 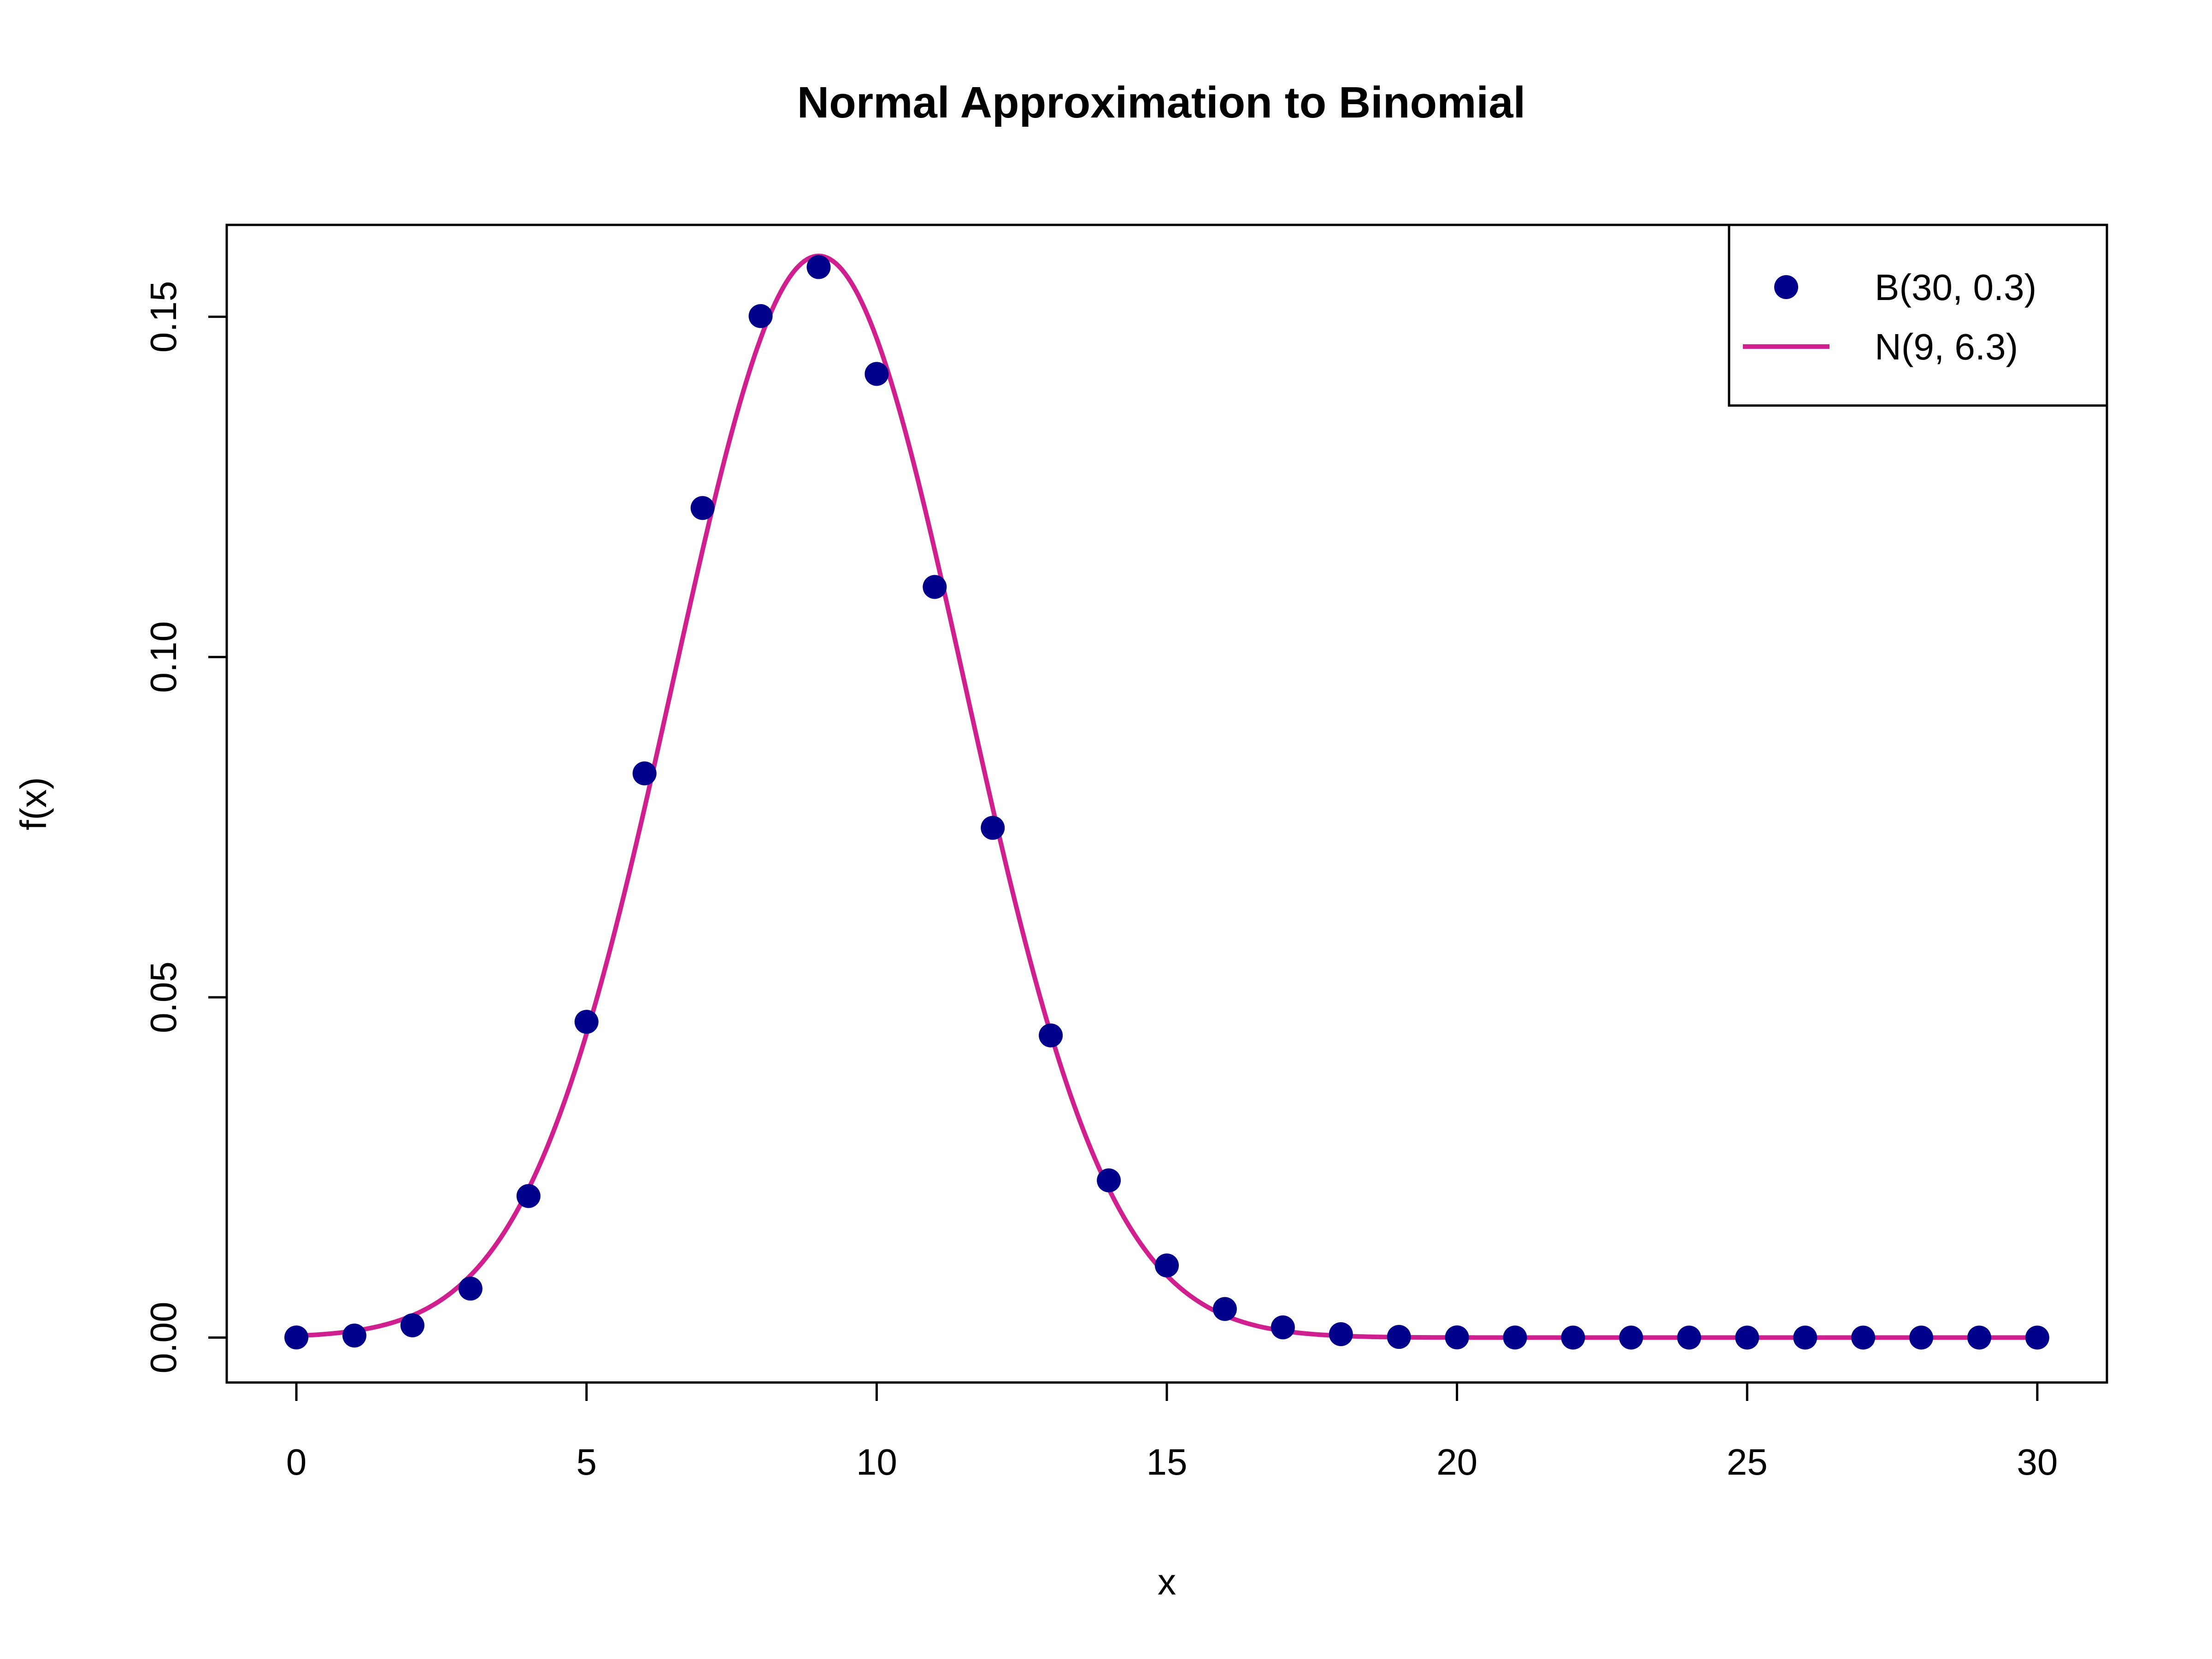 What do you see at coordinates (185, 827) in the screenshot?
I see `y-axis: 0.00 0.05 0.10 0.15` at bounding box center [185, 827].